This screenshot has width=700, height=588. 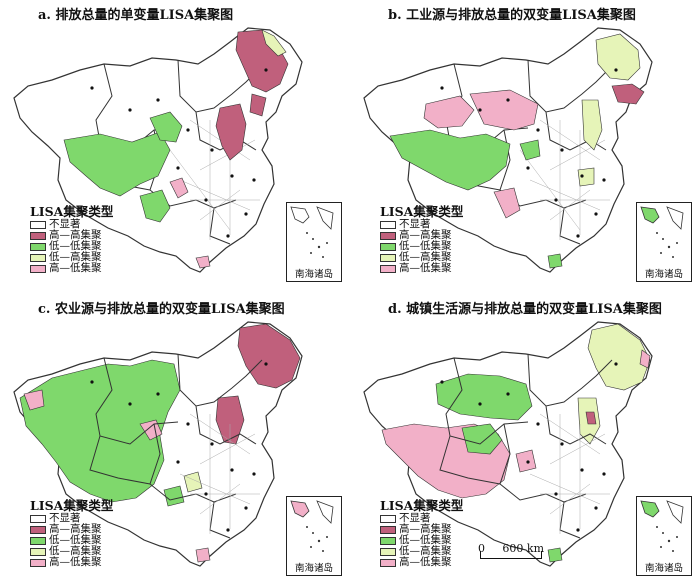 What do you see at coordinates (586, 177) in the screenshot?
I see `low-high-cluster-south` at bounding box center [586, 177].